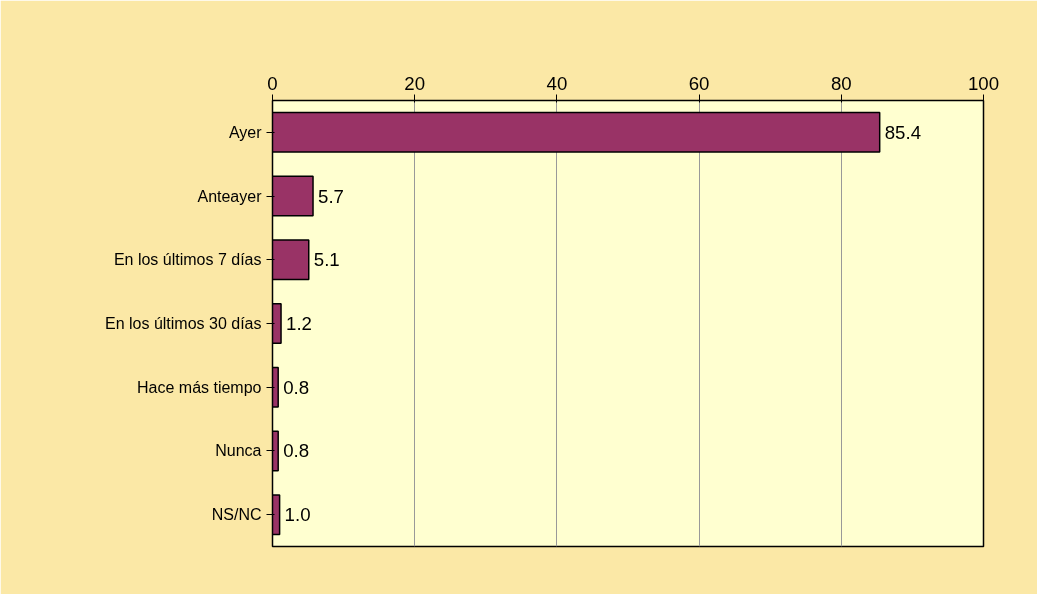 This screenshot has width=1037, height=594. Describe the element at coordinates (326, 260) in the screenshot. I see `data-label: 5.1` at that location.